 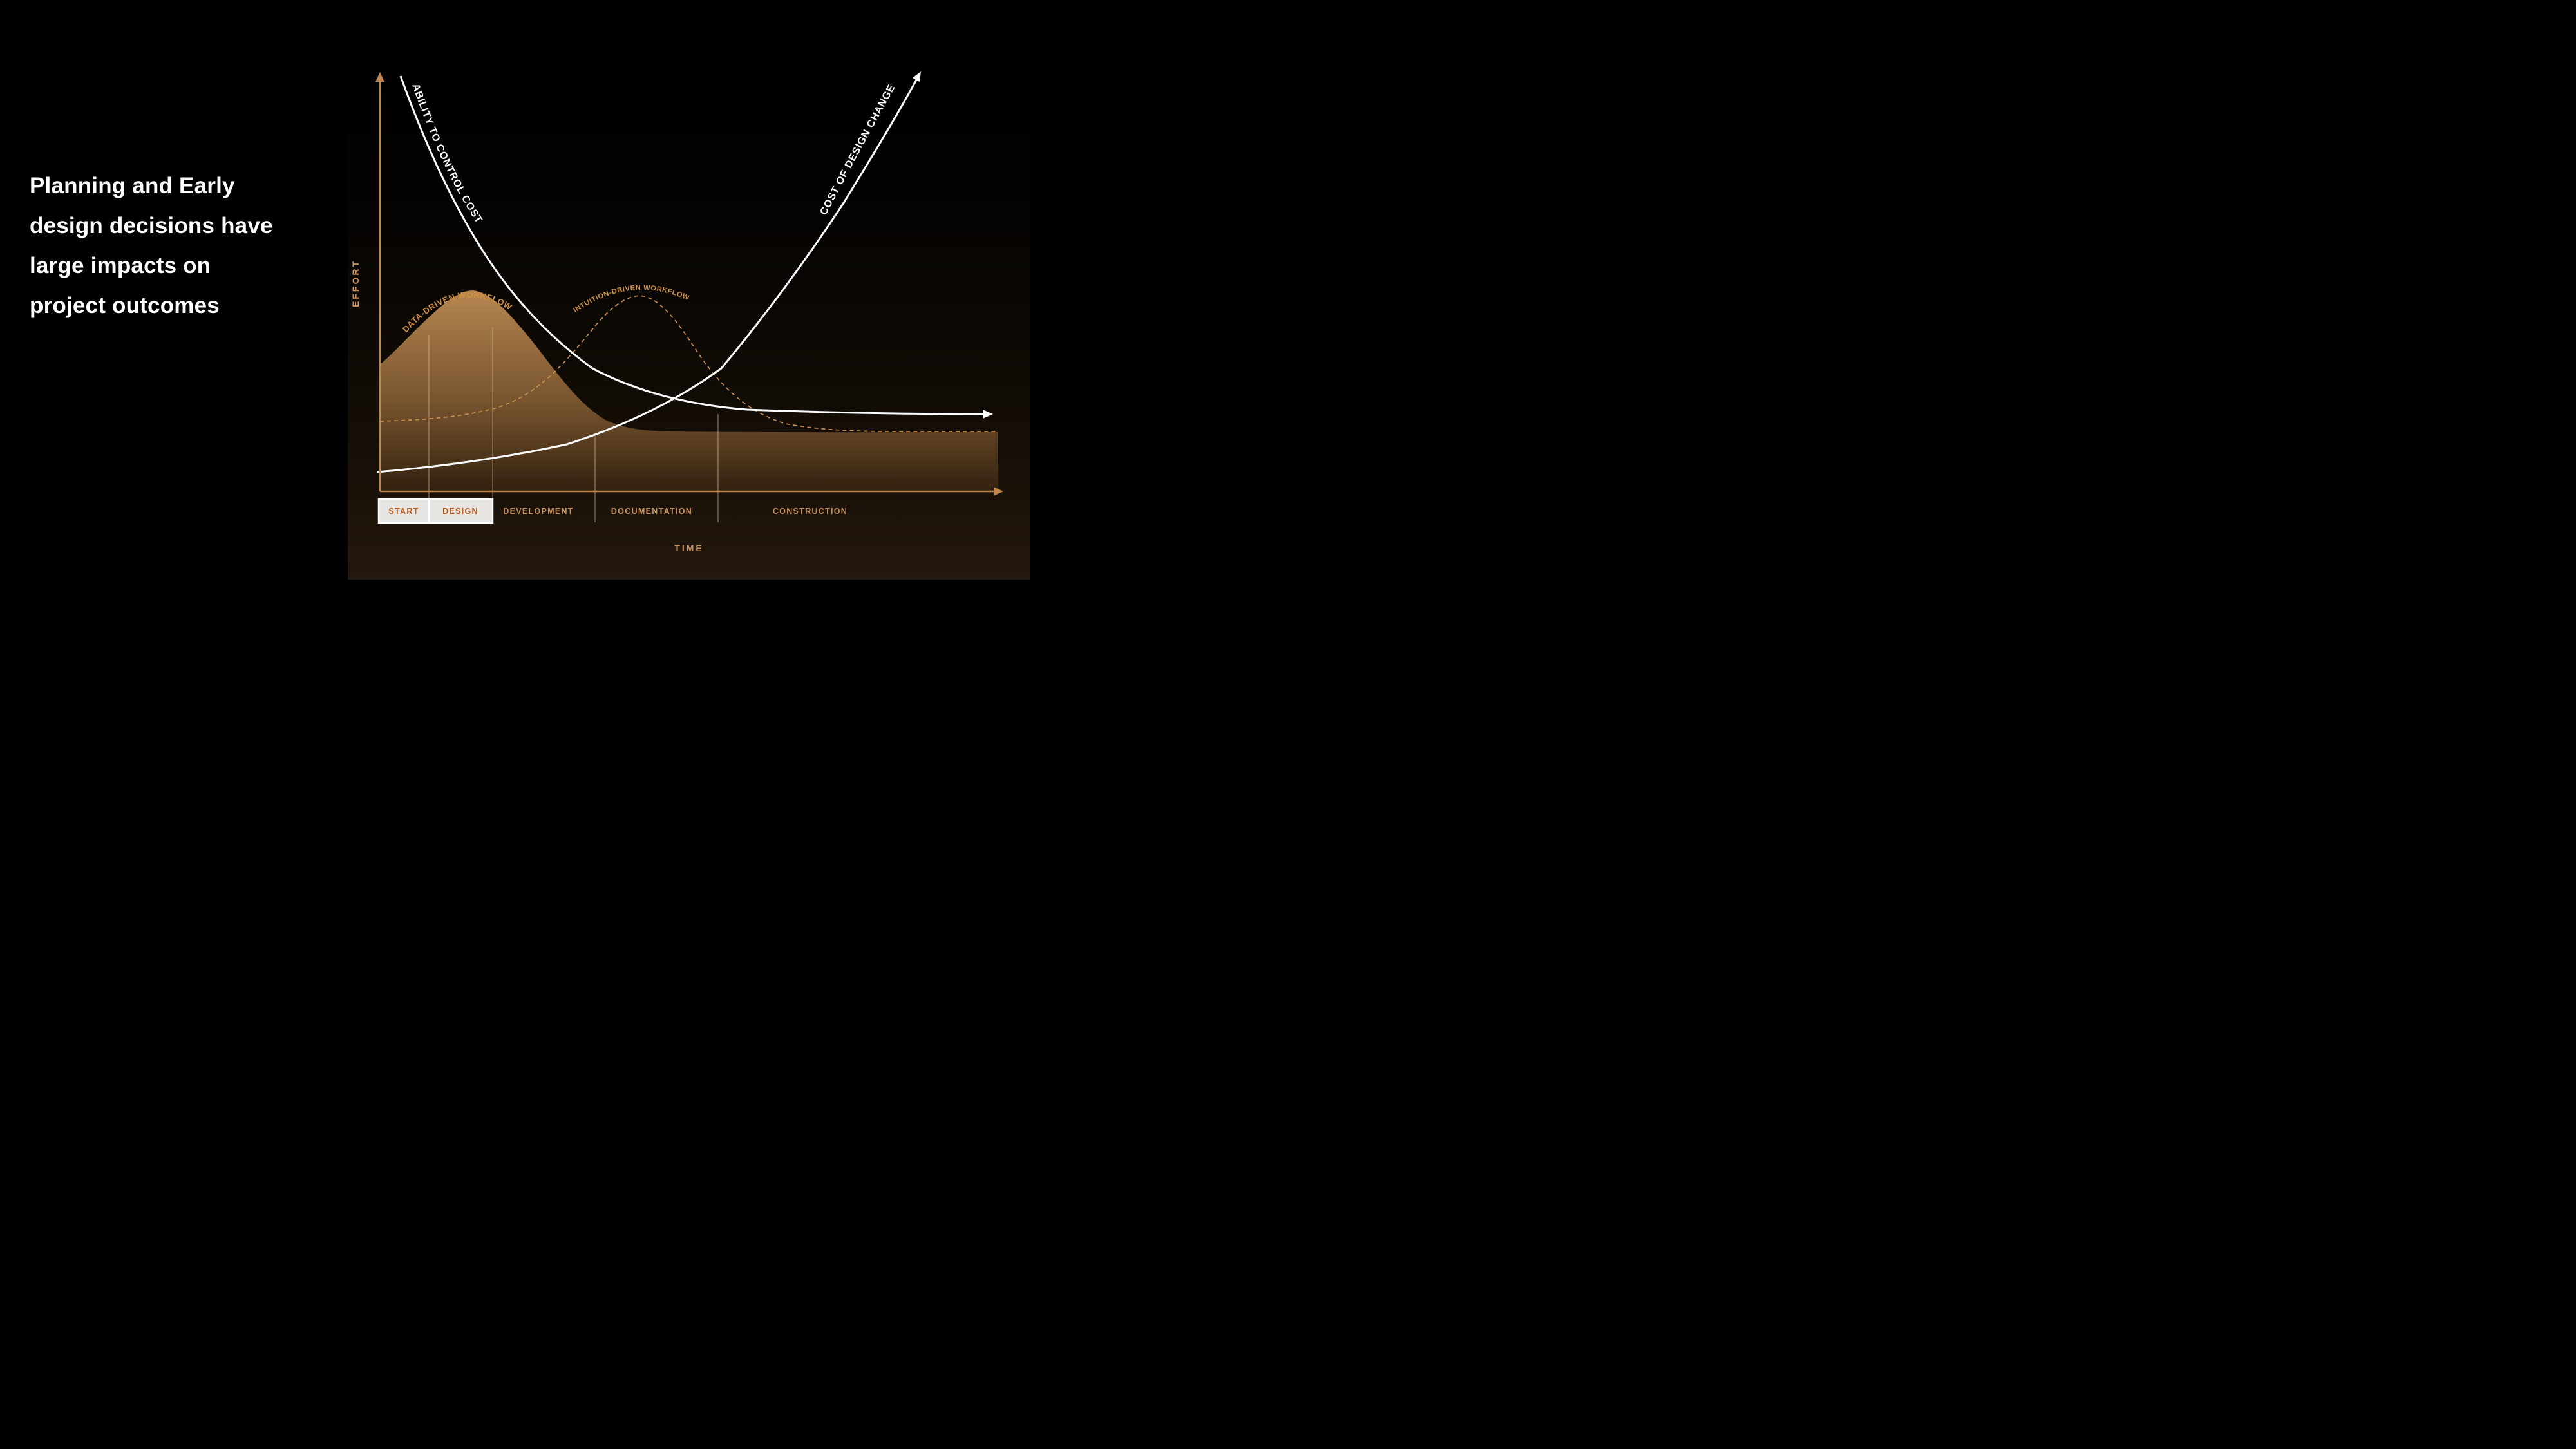 I want to click on data-driven-area, so click(x=689, y=390).